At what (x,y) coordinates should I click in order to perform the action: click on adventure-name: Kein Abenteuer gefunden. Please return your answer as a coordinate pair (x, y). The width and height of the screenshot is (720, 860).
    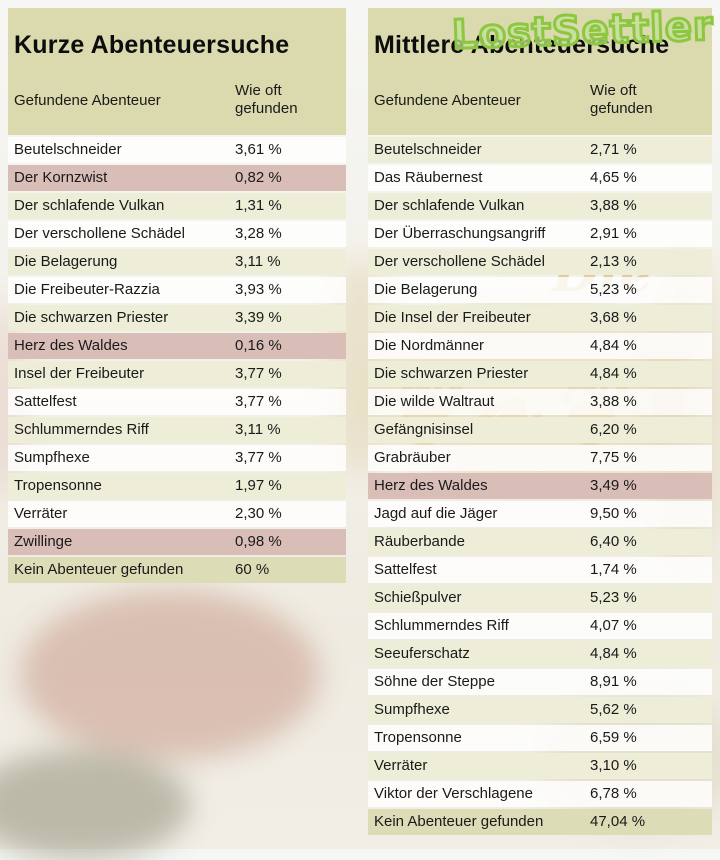
    Looking at the image, I should click on (99, 569).